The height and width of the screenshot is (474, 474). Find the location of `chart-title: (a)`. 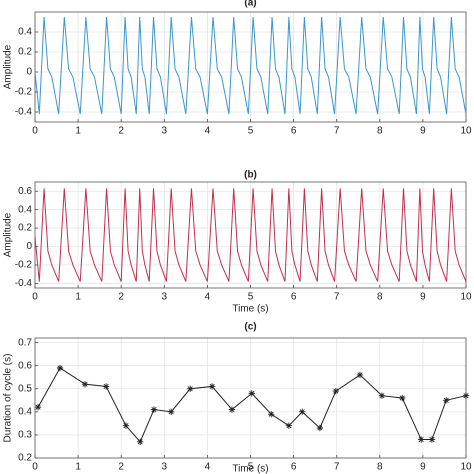

chart-title: (a) is located at coordinates (250, 4).